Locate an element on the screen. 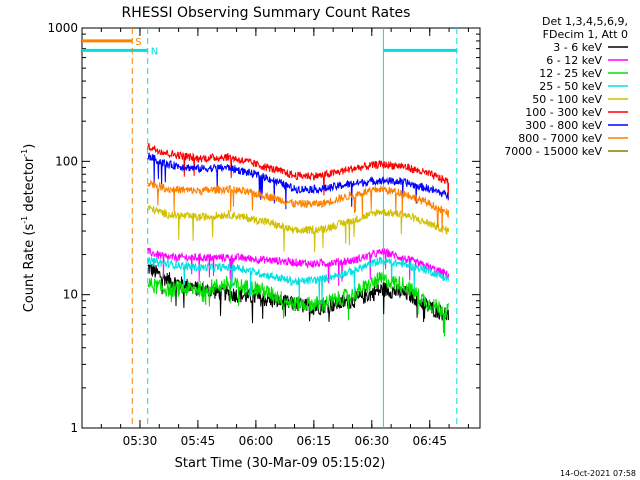 This screenshot has height=480, width=640. x-tick-label-5: 06:45 is located at coordinates (429, 441).